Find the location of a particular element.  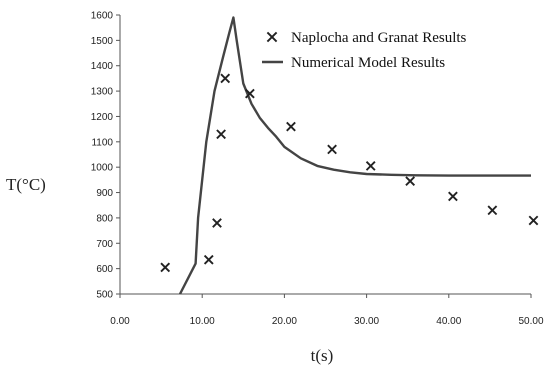

legend-marker-icon is located at coordinates (272, 37).